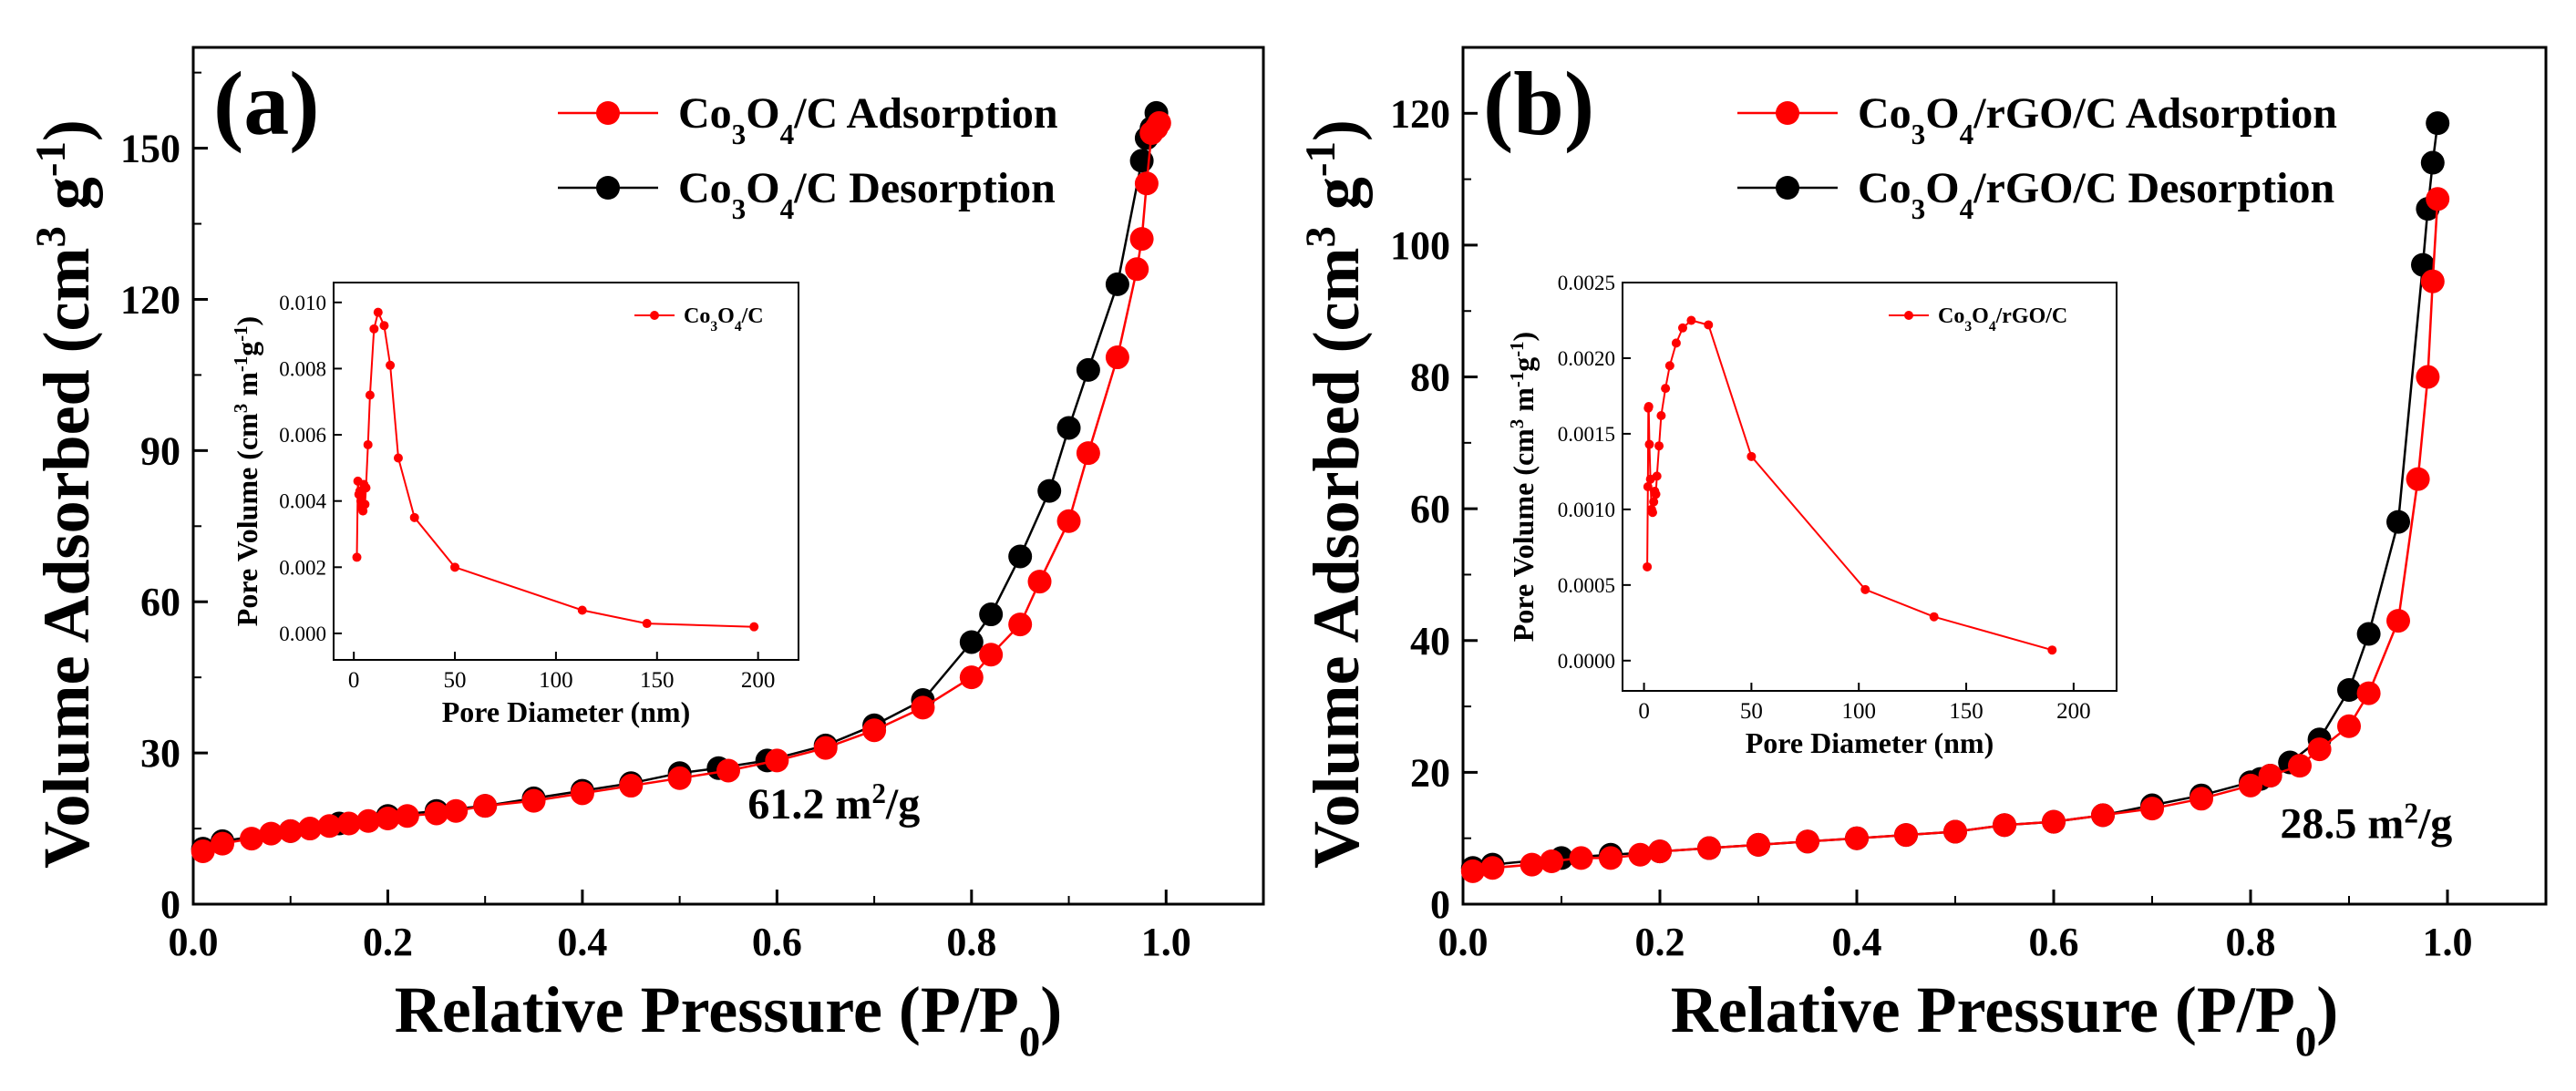  What do you see at coordinates (302, 567) in the screenshot?
I see `inset-y-tick-label: 0.002` at bounding box center [302, 567].